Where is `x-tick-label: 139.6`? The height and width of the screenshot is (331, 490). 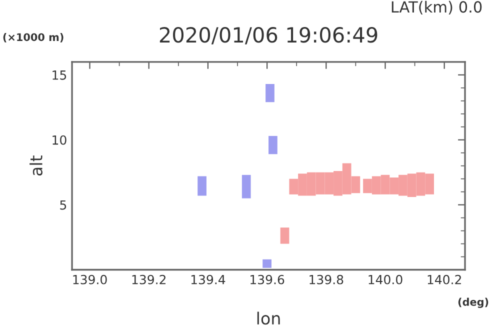
x-tick-label: 139.6 is located at coordinates (267, 279).